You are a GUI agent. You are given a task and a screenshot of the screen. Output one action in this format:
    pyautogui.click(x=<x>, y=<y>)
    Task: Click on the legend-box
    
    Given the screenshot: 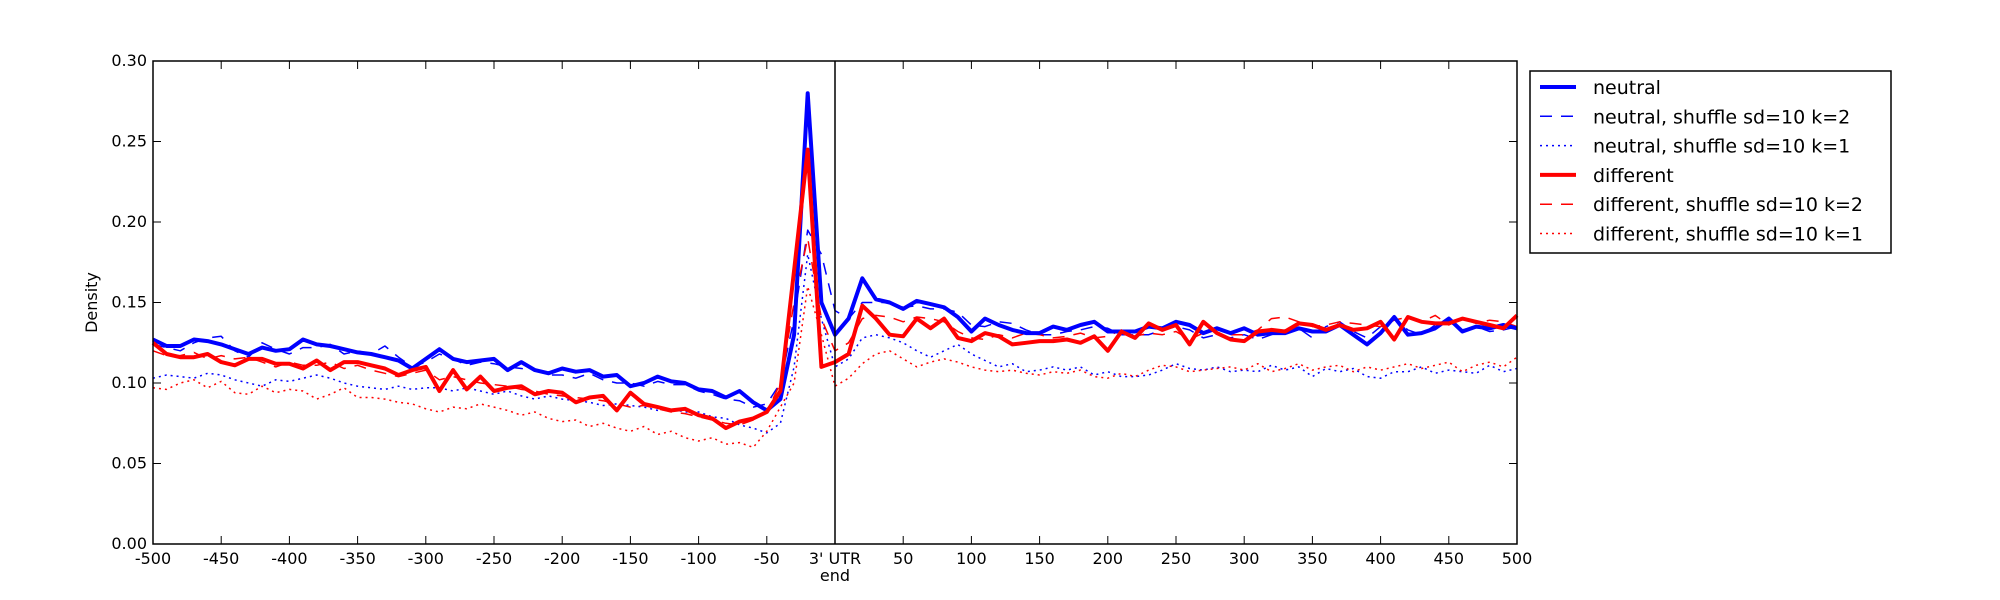 What is the action you would take?
    pyautogui.click(x=1710, y=162)
    